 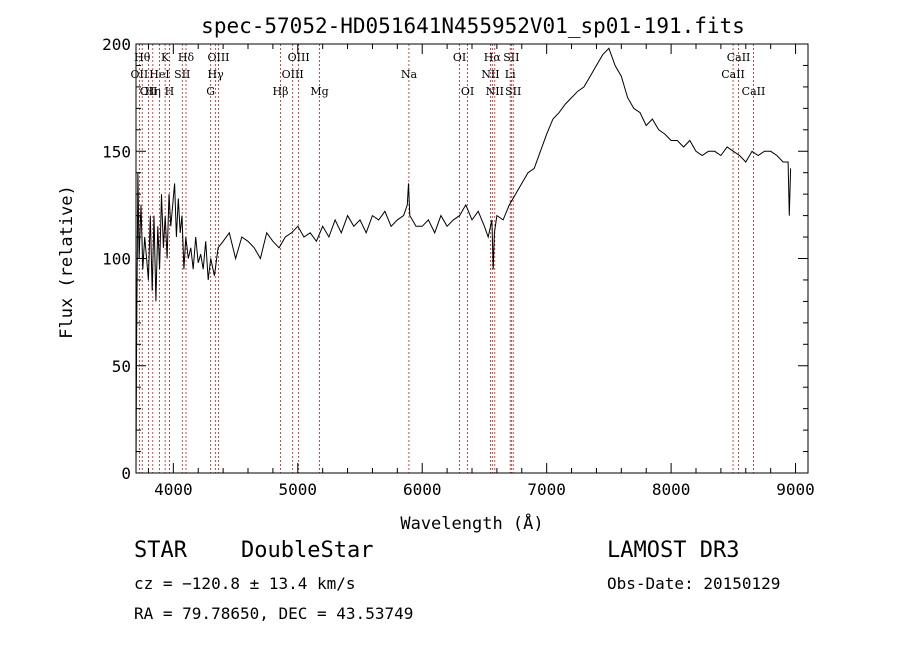 I want to click on object-subclass: DoubleStar, so click(x=307, y=550).